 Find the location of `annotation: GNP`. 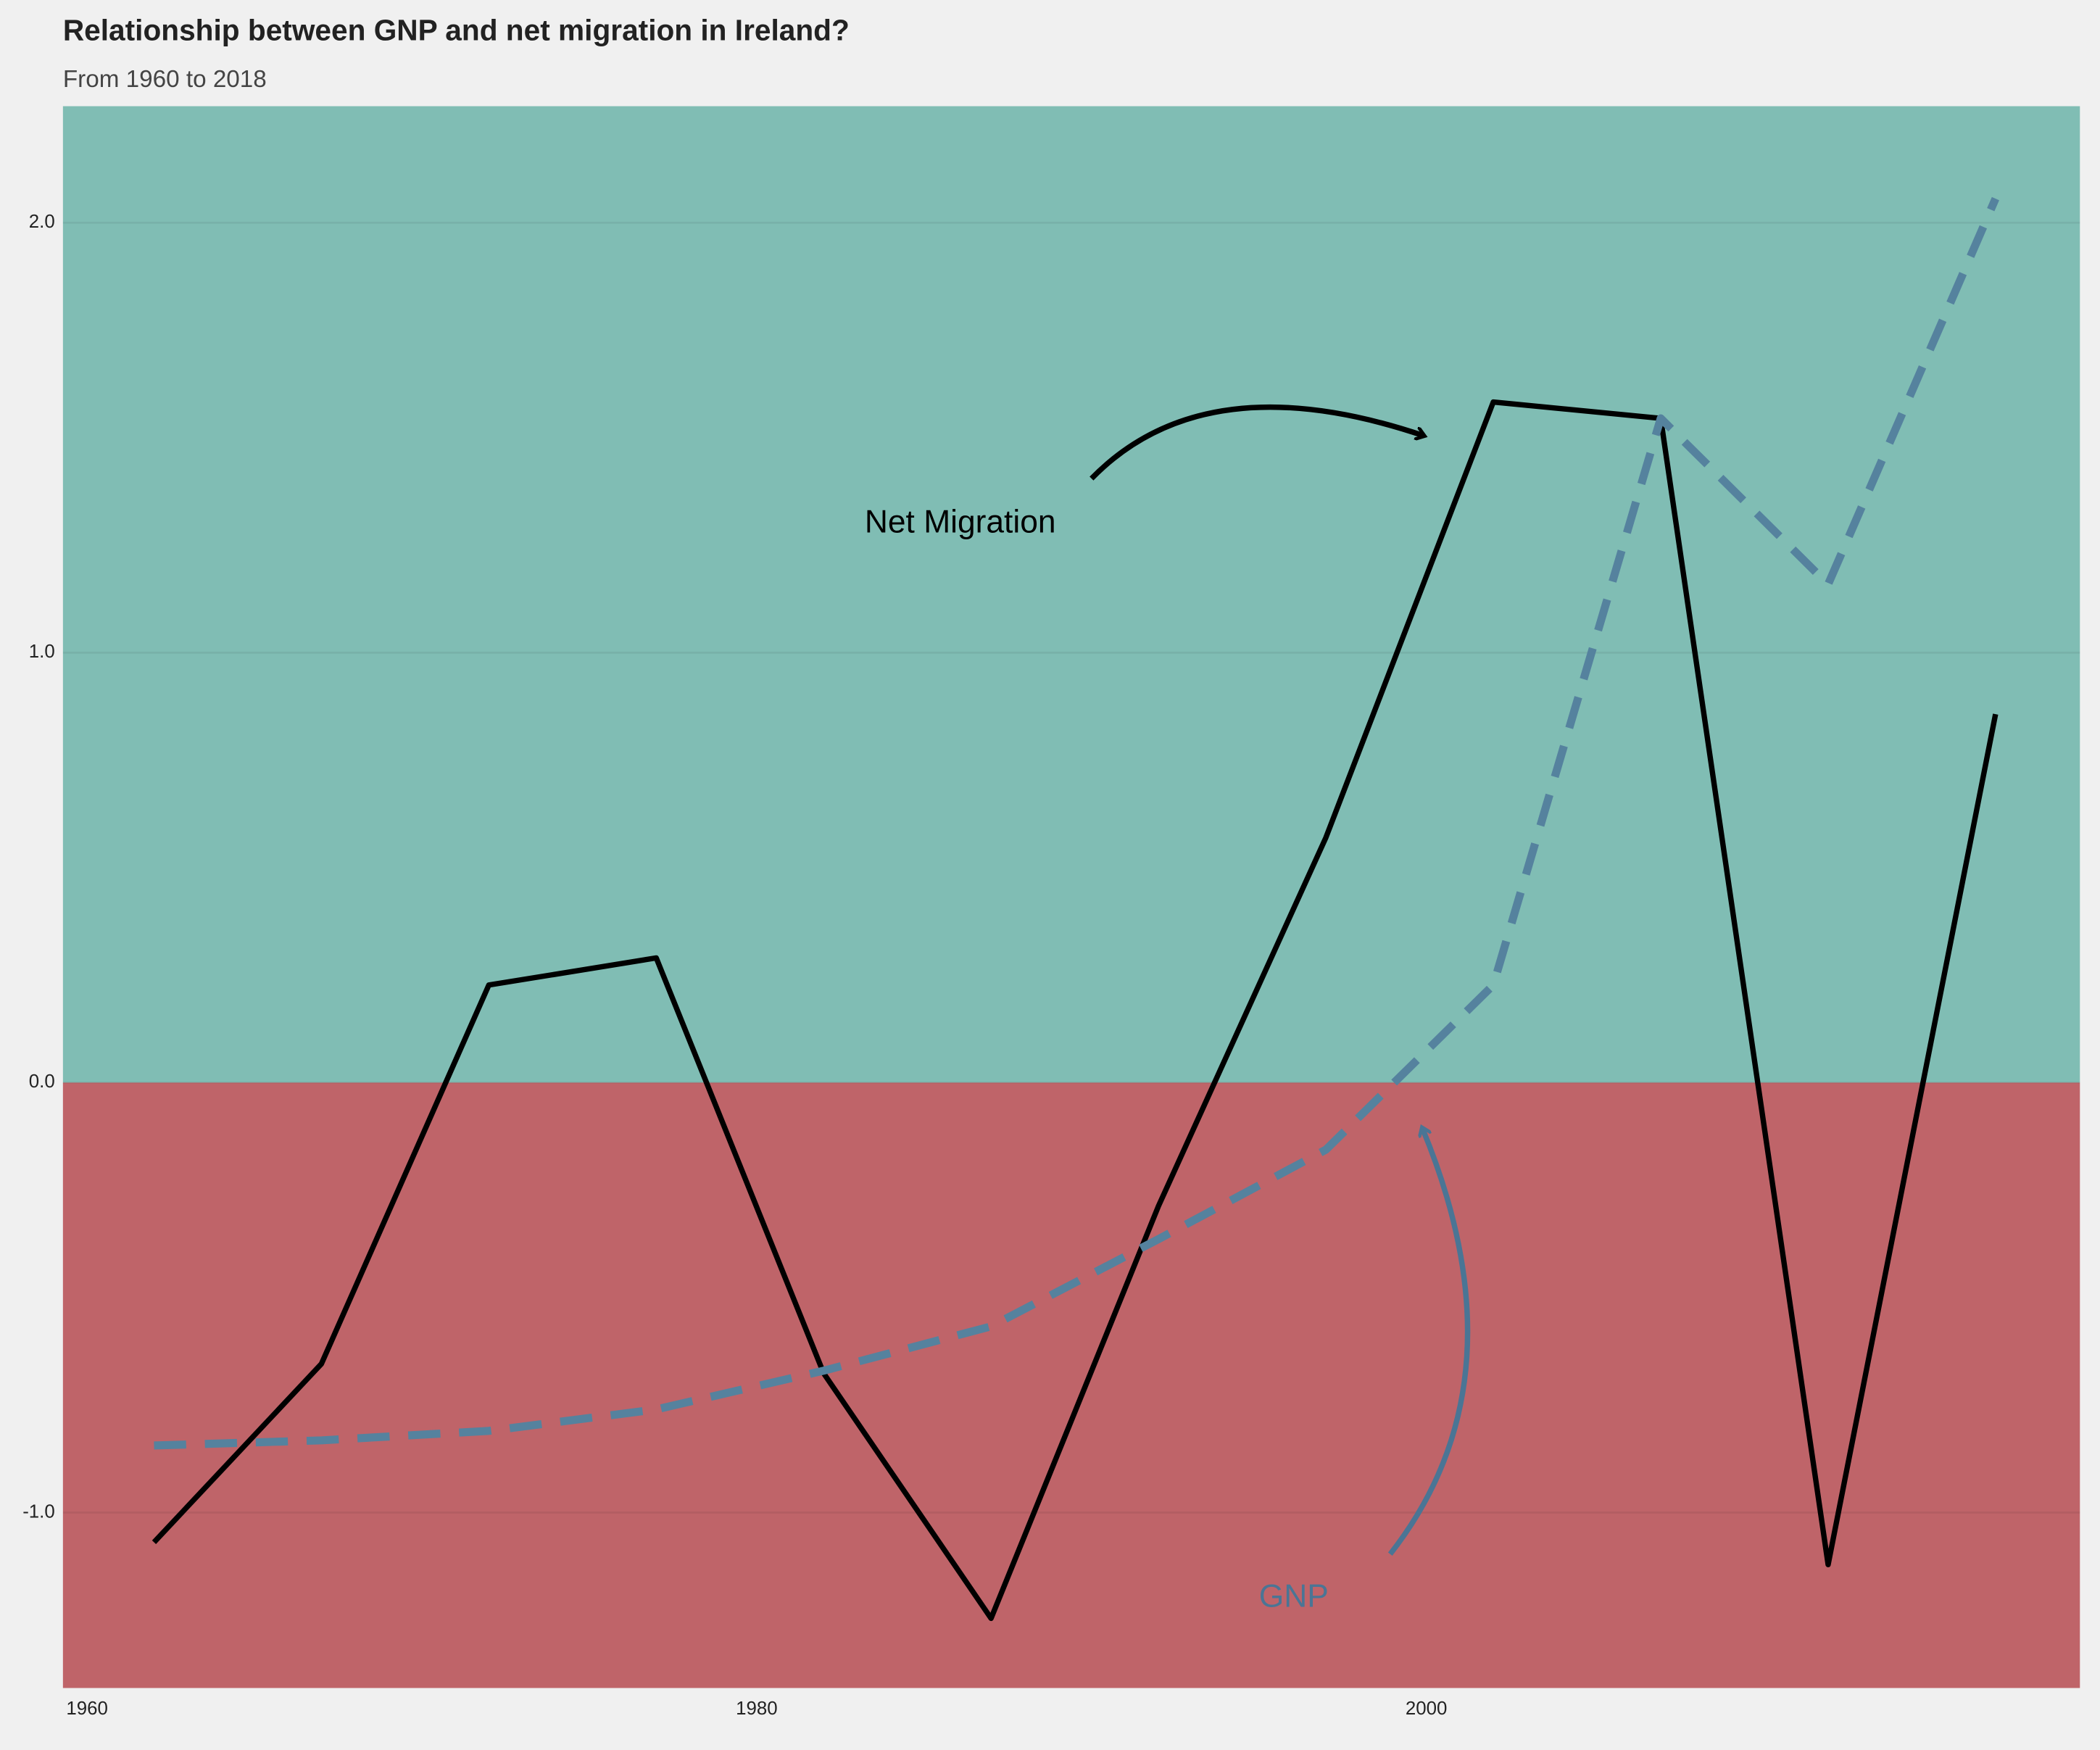

annotation: GNP is located at coordinates (1294, 1596).